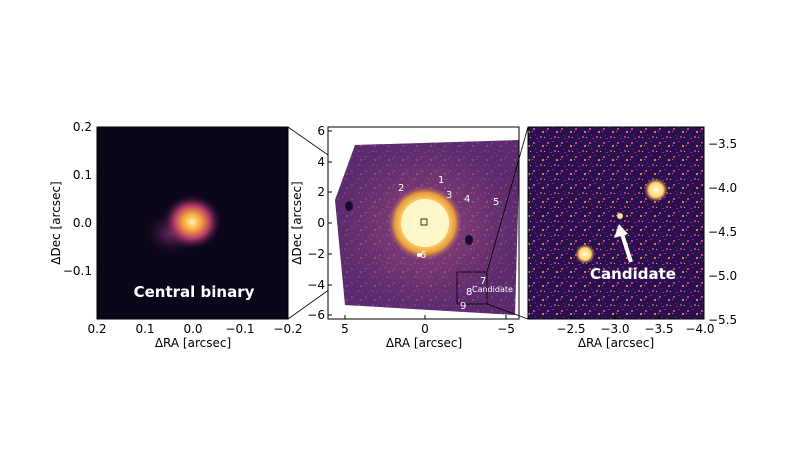 This screenshot has height=450, width=799. I want to click on candidate-box, so click(472, 288).